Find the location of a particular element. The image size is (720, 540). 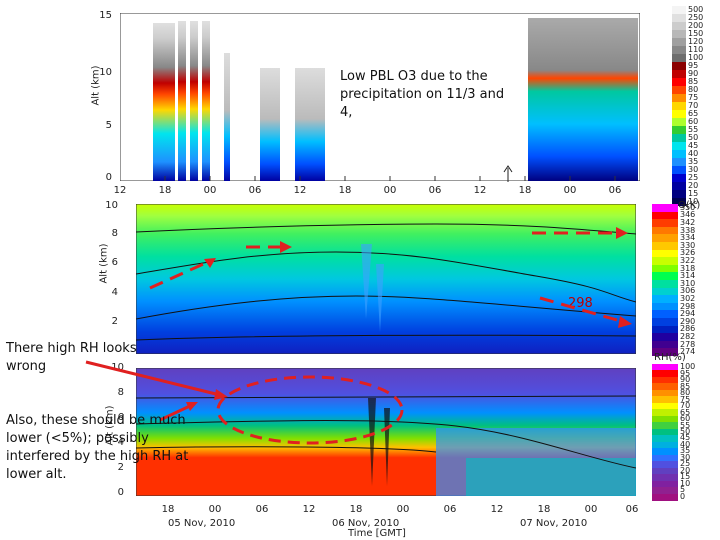

panel-bottom-ytick: 8 is located at coordinates (120, 392).